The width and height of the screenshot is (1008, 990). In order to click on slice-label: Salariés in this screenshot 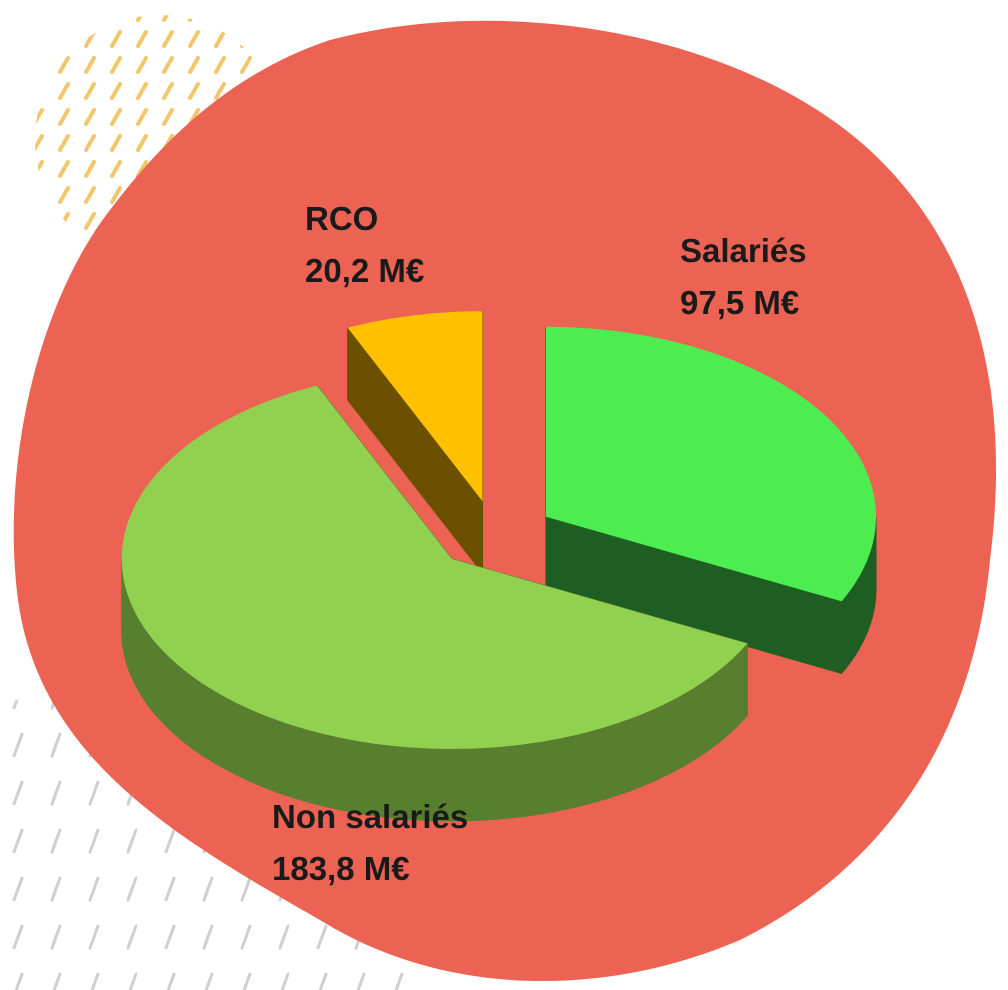, I will do `click(743, 250)`.